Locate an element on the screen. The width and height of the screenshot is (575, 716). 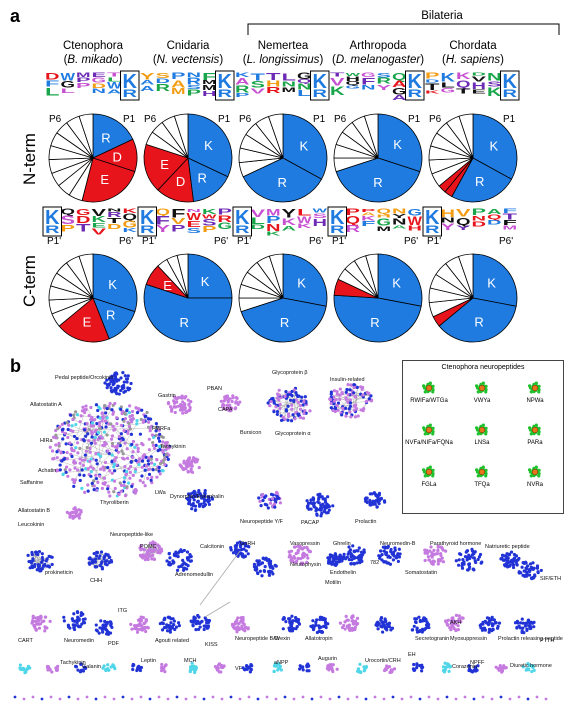
logo-letter: S is located at coordinates (163, 75).